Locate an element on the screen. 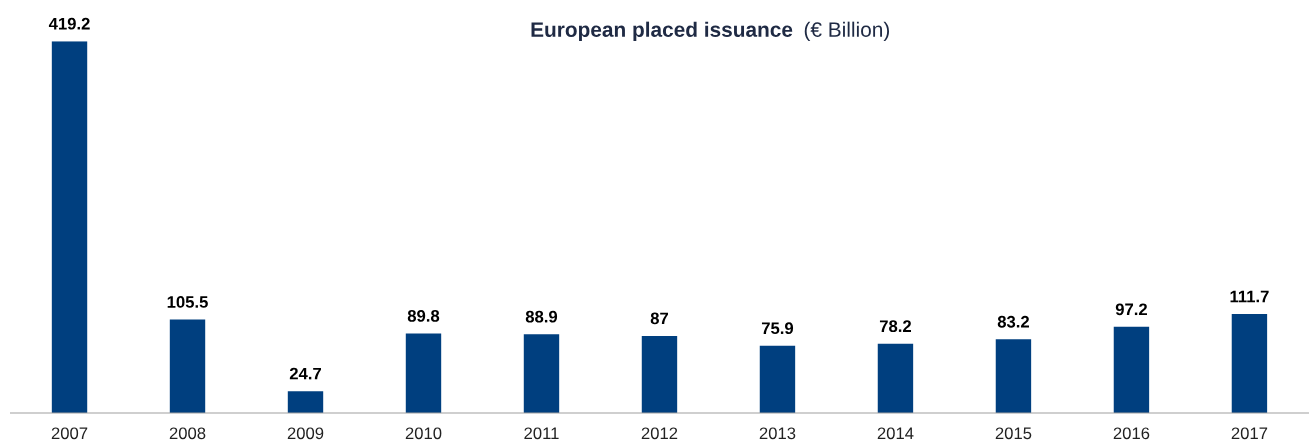 The width and height of the screenshot is (1315, 448). x-tick-label: 2017 is located at coordinates (1249, 433).